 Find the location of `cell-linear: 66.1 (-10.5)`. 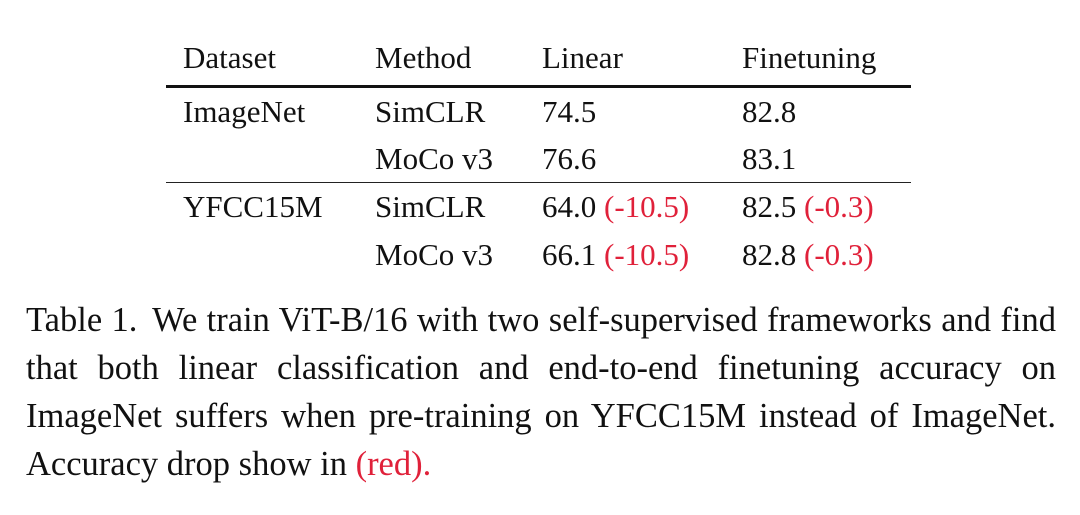

cell-linear: 66.1 (-10.5) is located at coordinates (642, 255).